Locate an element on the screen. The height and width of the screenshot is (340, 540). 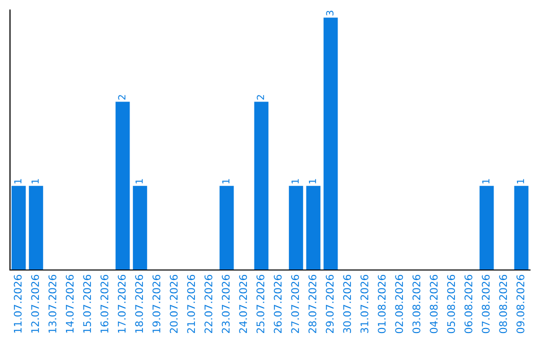
x-tick-label: 11.07.2026 is located at coordinates (18, 303).